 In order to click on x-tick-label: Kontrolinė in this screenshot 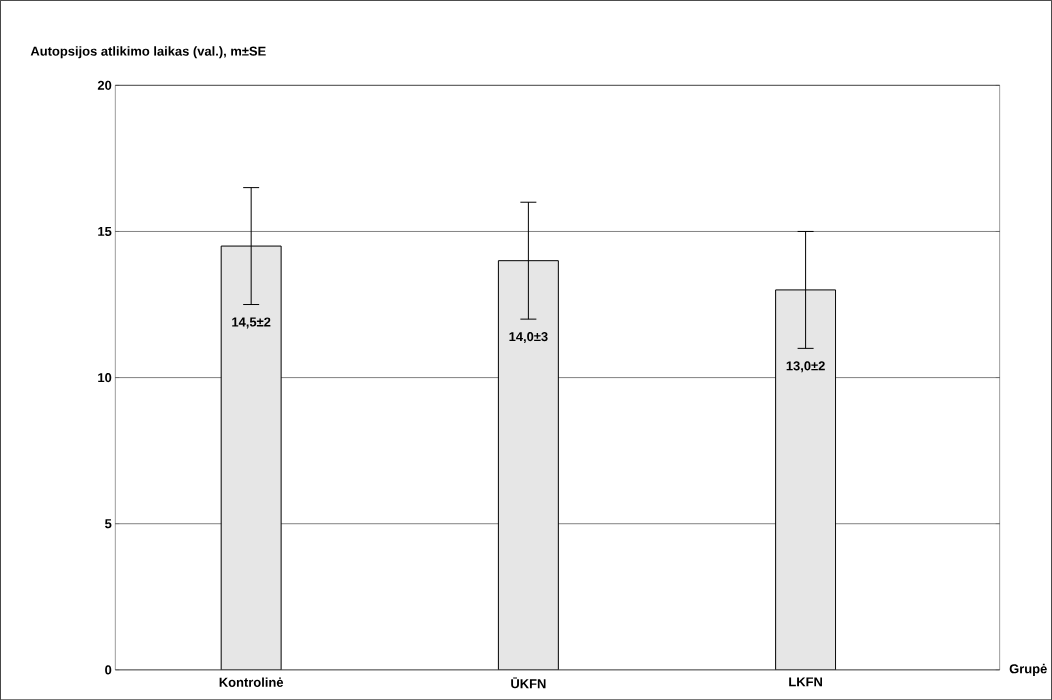, I will do `click(251, 682)`.